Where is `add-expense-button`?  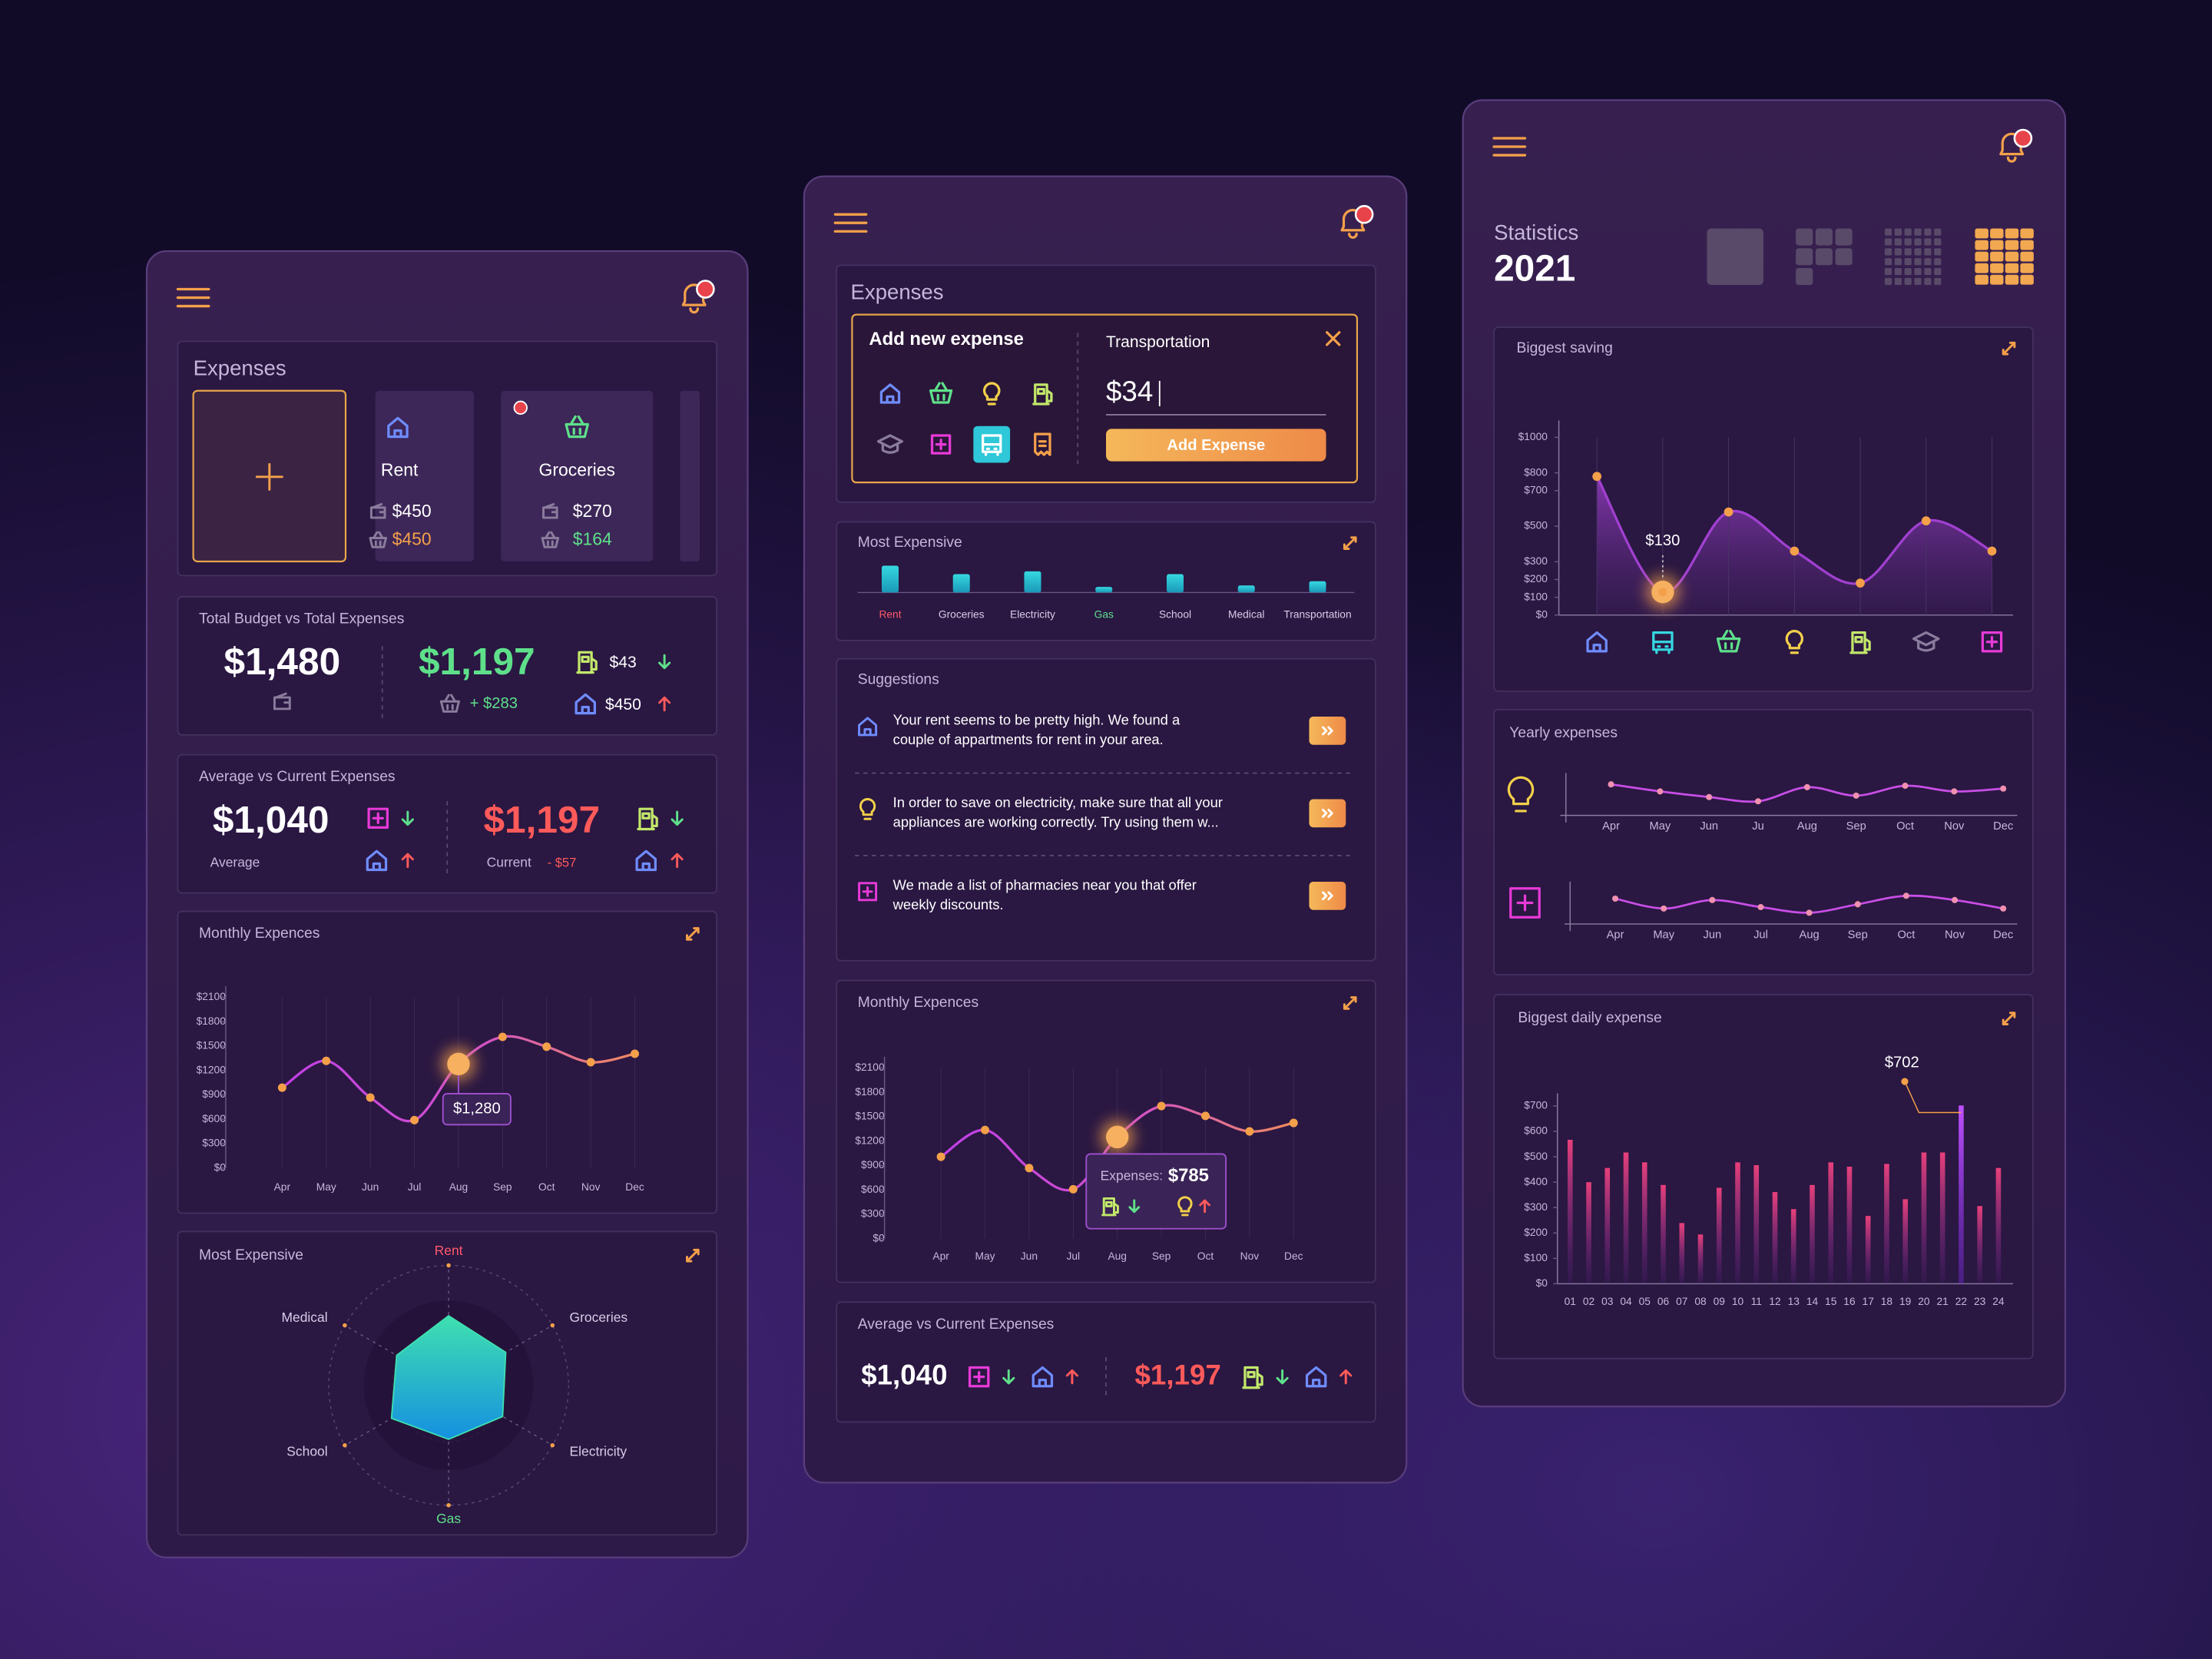
add-expense-button is located at coordinates (1216, 446).